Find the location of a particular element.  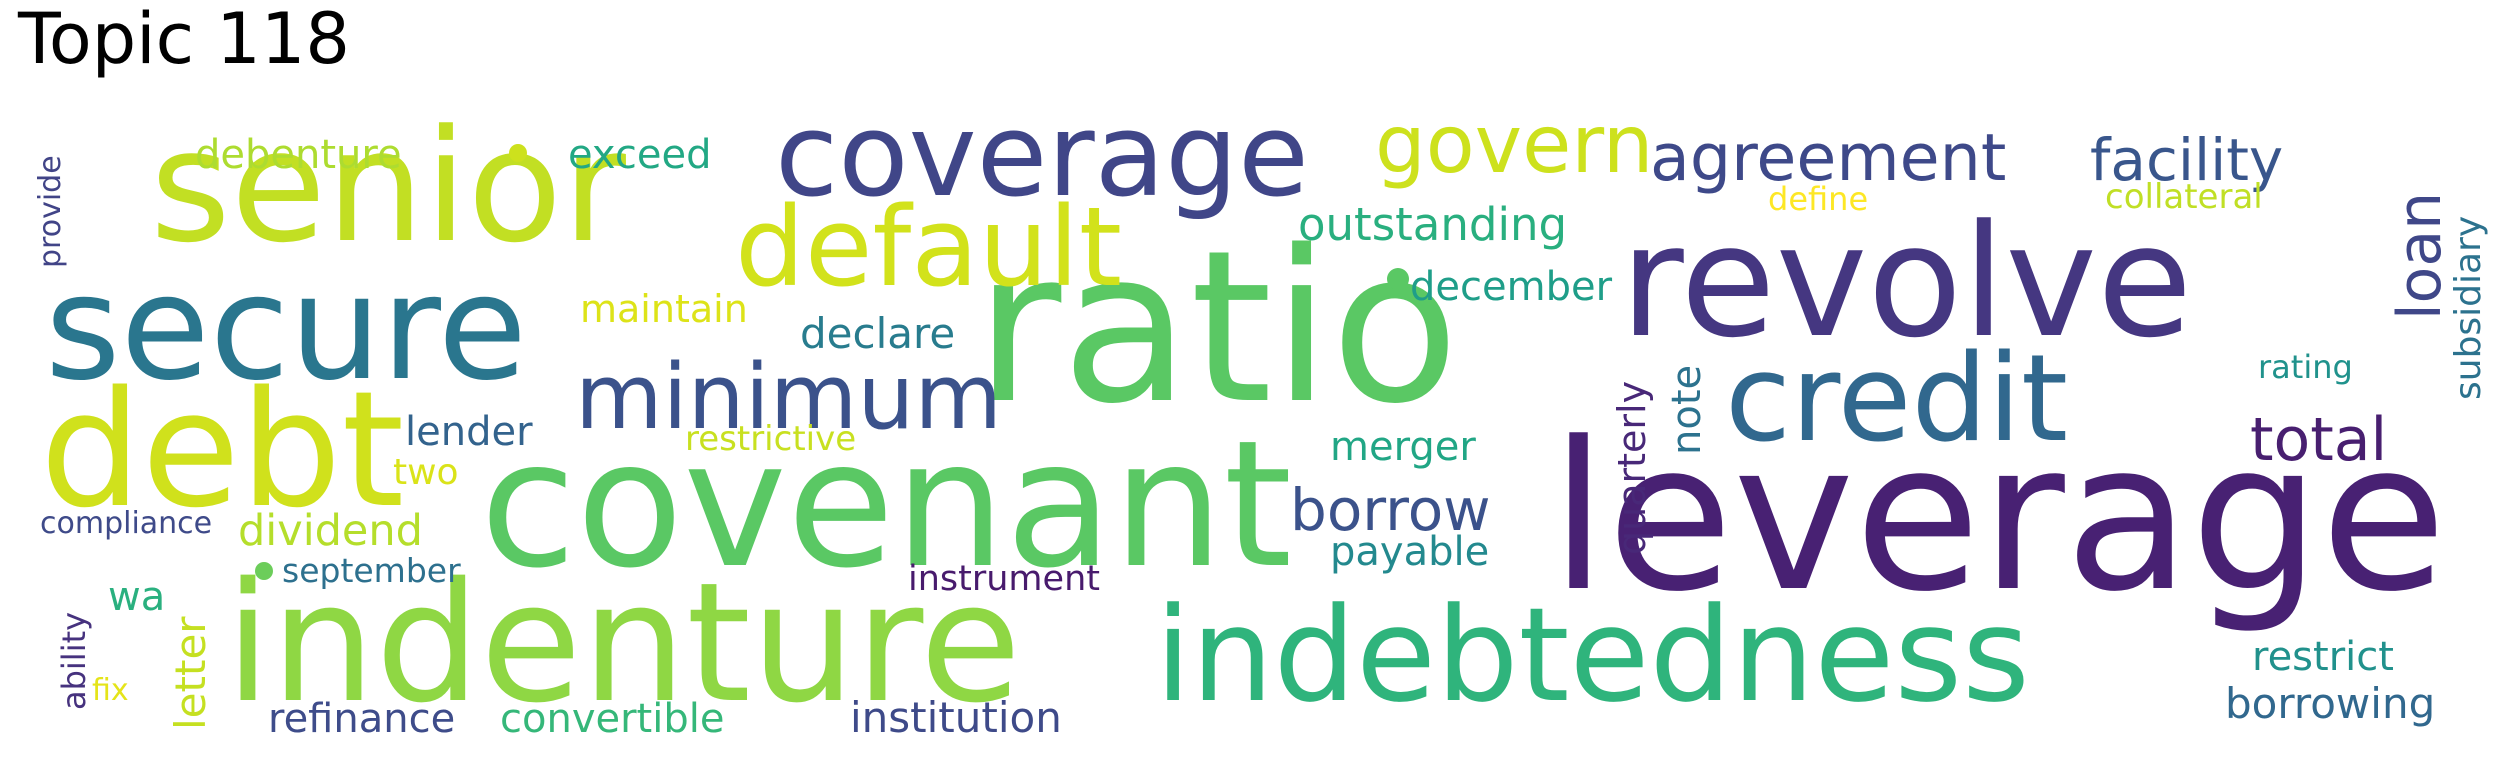

word-minimum: minimum is located at coordinates (788, 397).